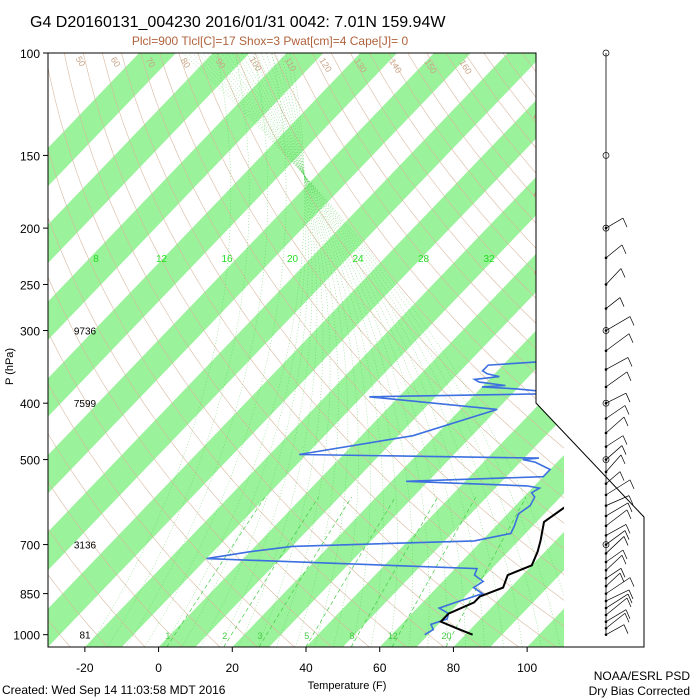 The height and width of the screenshot is (700, 700). What do you see at coordinates (30, 285) in the screenshot?
I see `y-tick-label: 250` at bounding box center [30, 285].